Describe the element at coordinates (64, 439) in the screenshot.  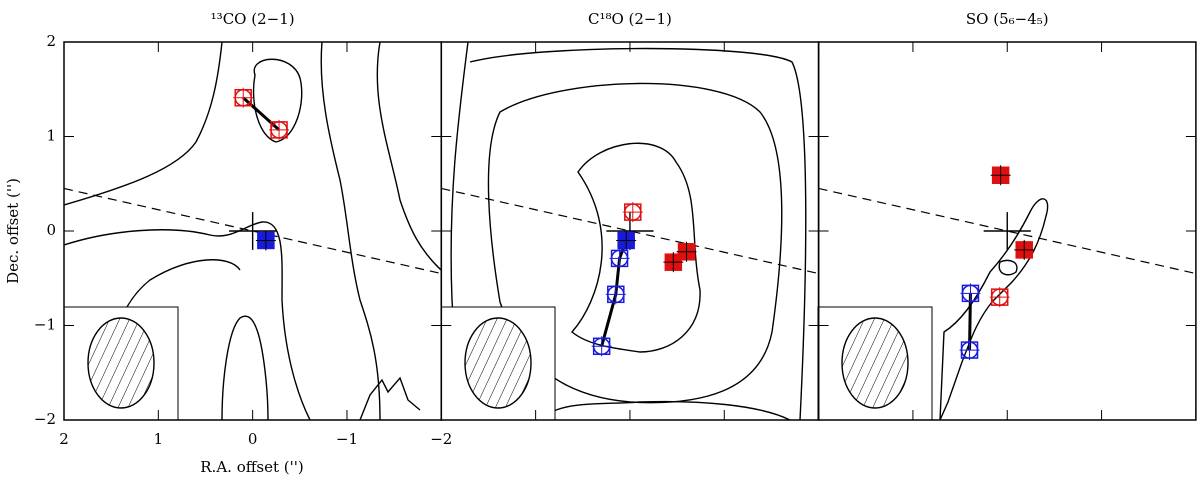
I see `x-tick-label: 2` at that location.